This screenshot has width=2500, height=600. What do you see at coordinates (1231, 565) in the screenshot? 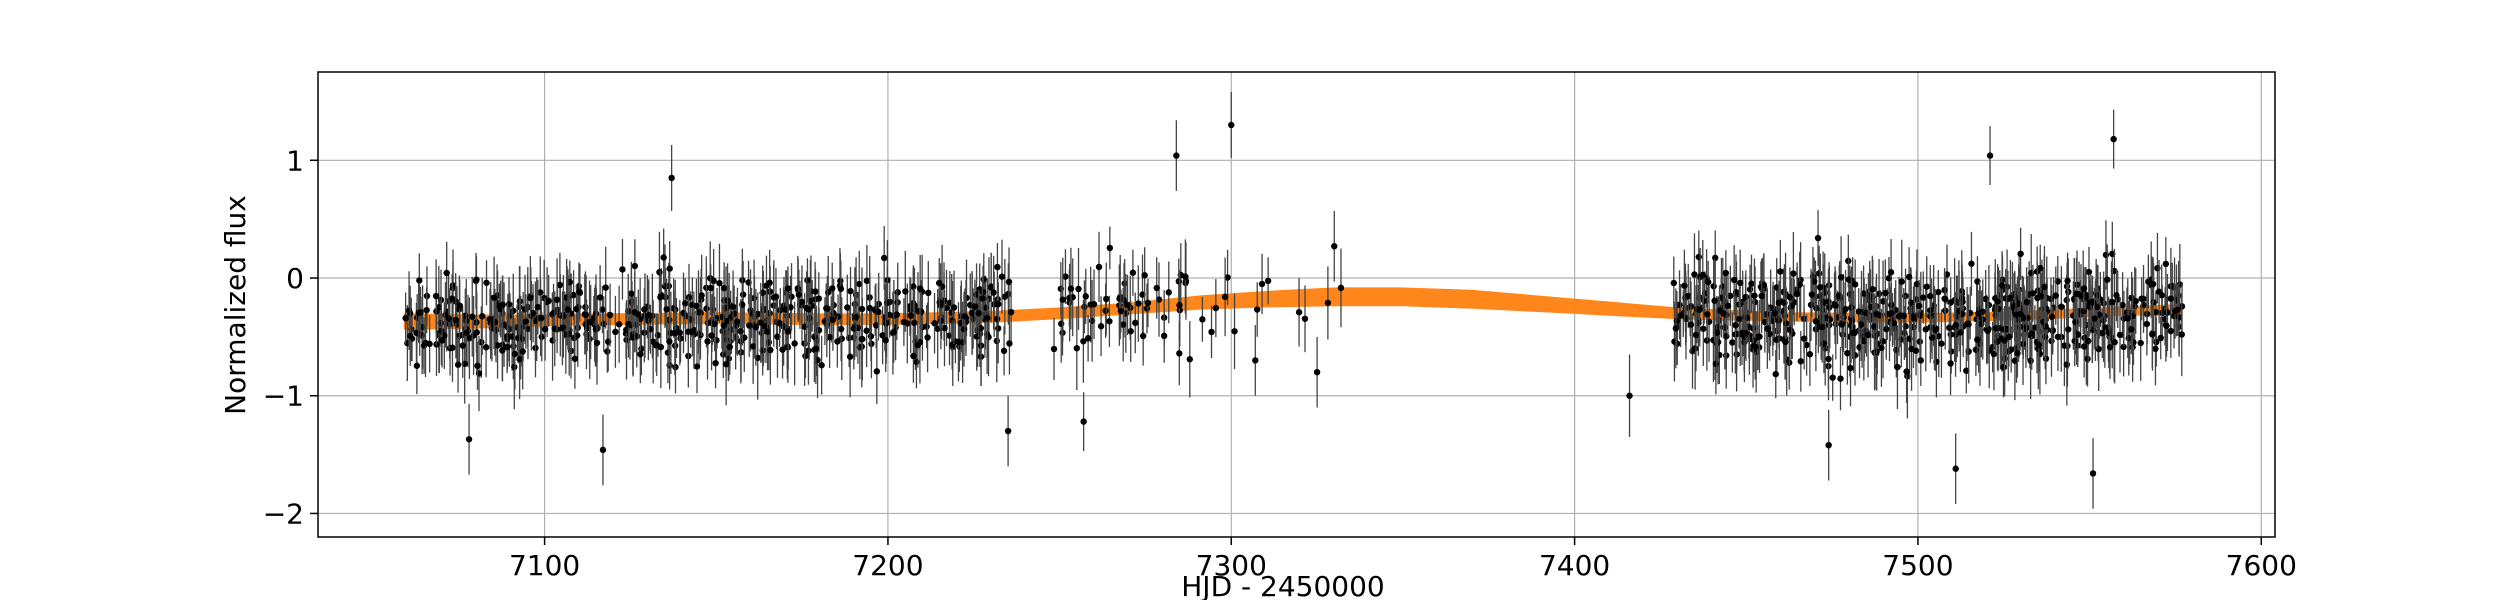
I see `x-tick-label: 7300` at bounding box center [1231, 565].